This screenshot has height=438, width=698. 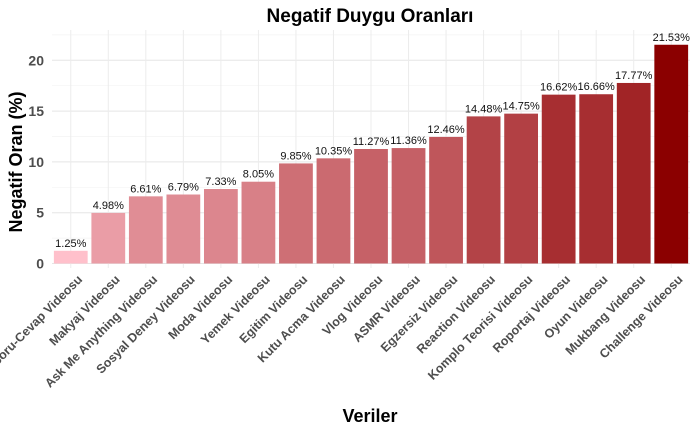 What do you see at coordinates (220, 182) in the screenshot?
I see `bar-value-label: 7.33%` at bounding box center [220, 182].